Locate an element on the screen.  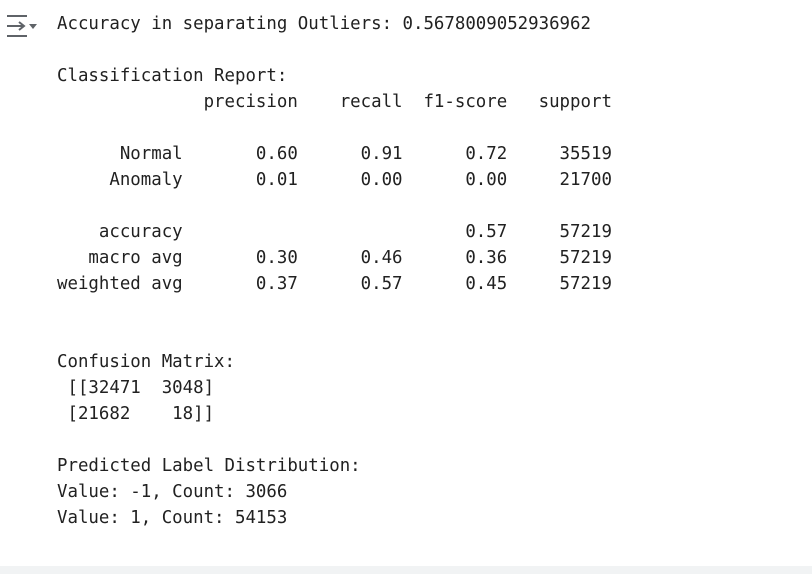
report-row-weighted-avg: weighted avg 0.37 0.57 0.45 57219 is located at coordinates (334, 284).